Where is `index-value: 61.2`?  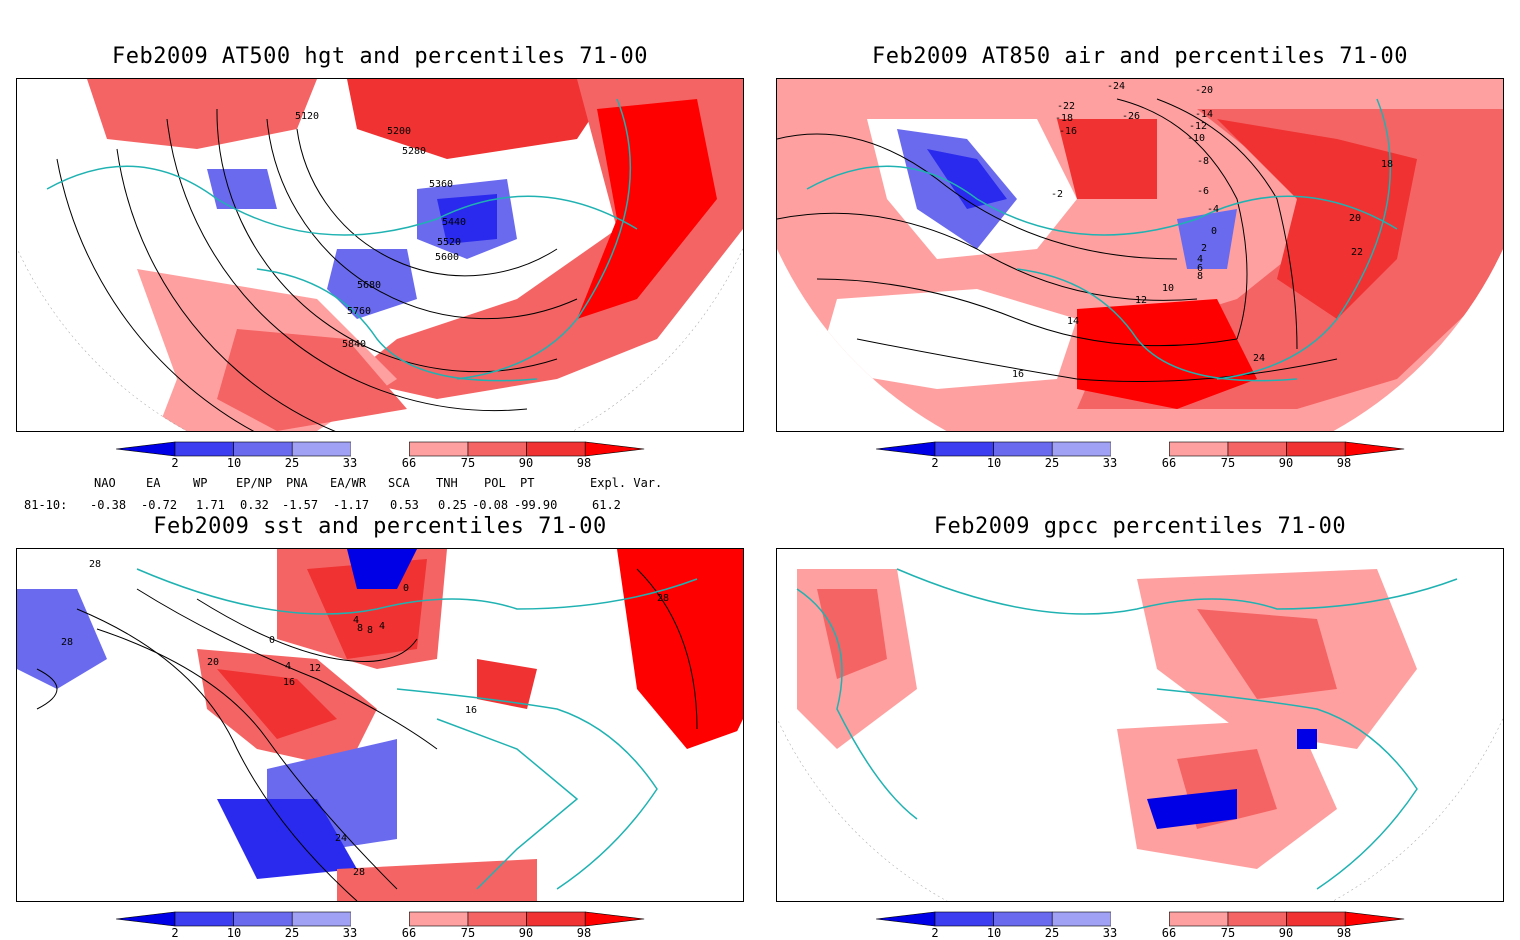
index-value: 61.2 is located at coordinates (606, 505).